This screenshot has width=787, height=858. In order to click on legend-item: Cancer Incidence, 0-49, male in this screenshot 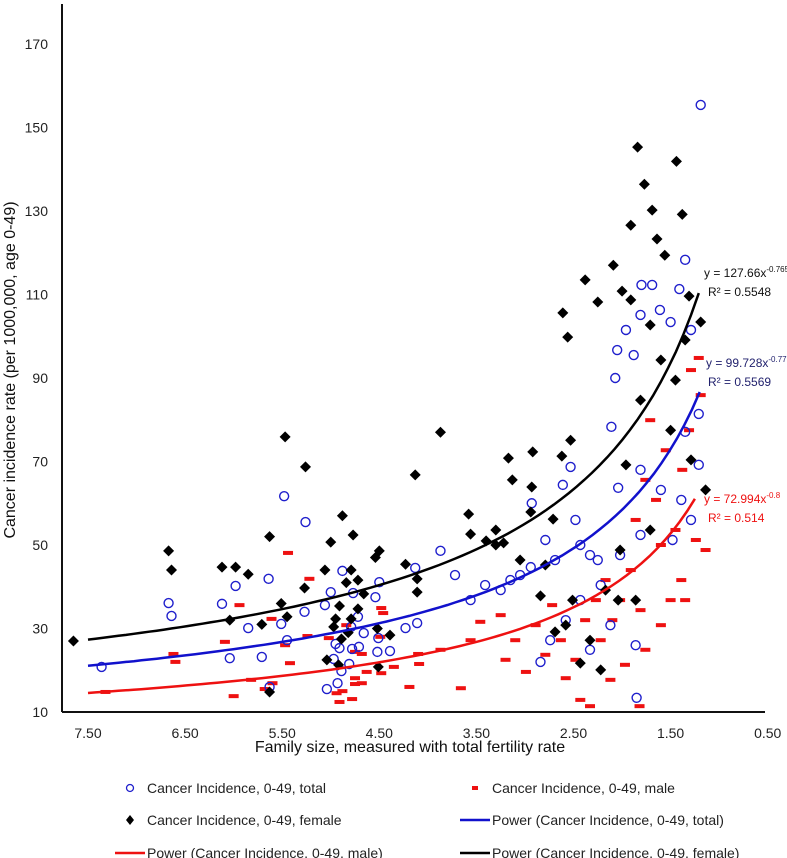, I will do `click(552, 788)`.